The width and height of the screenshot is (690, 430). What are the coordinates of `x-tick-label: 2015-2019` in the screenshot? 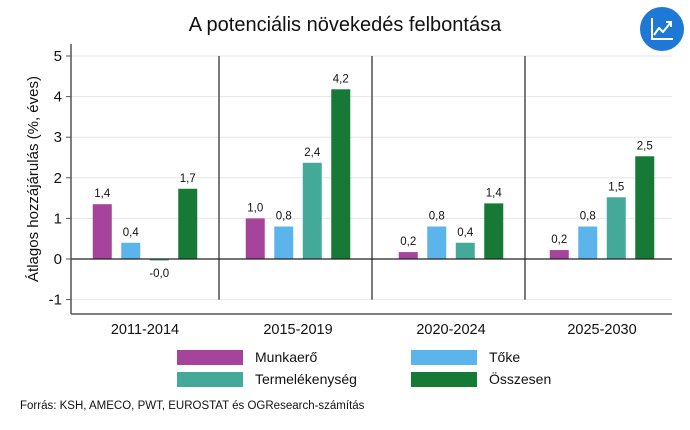 It's located at (297, 330).